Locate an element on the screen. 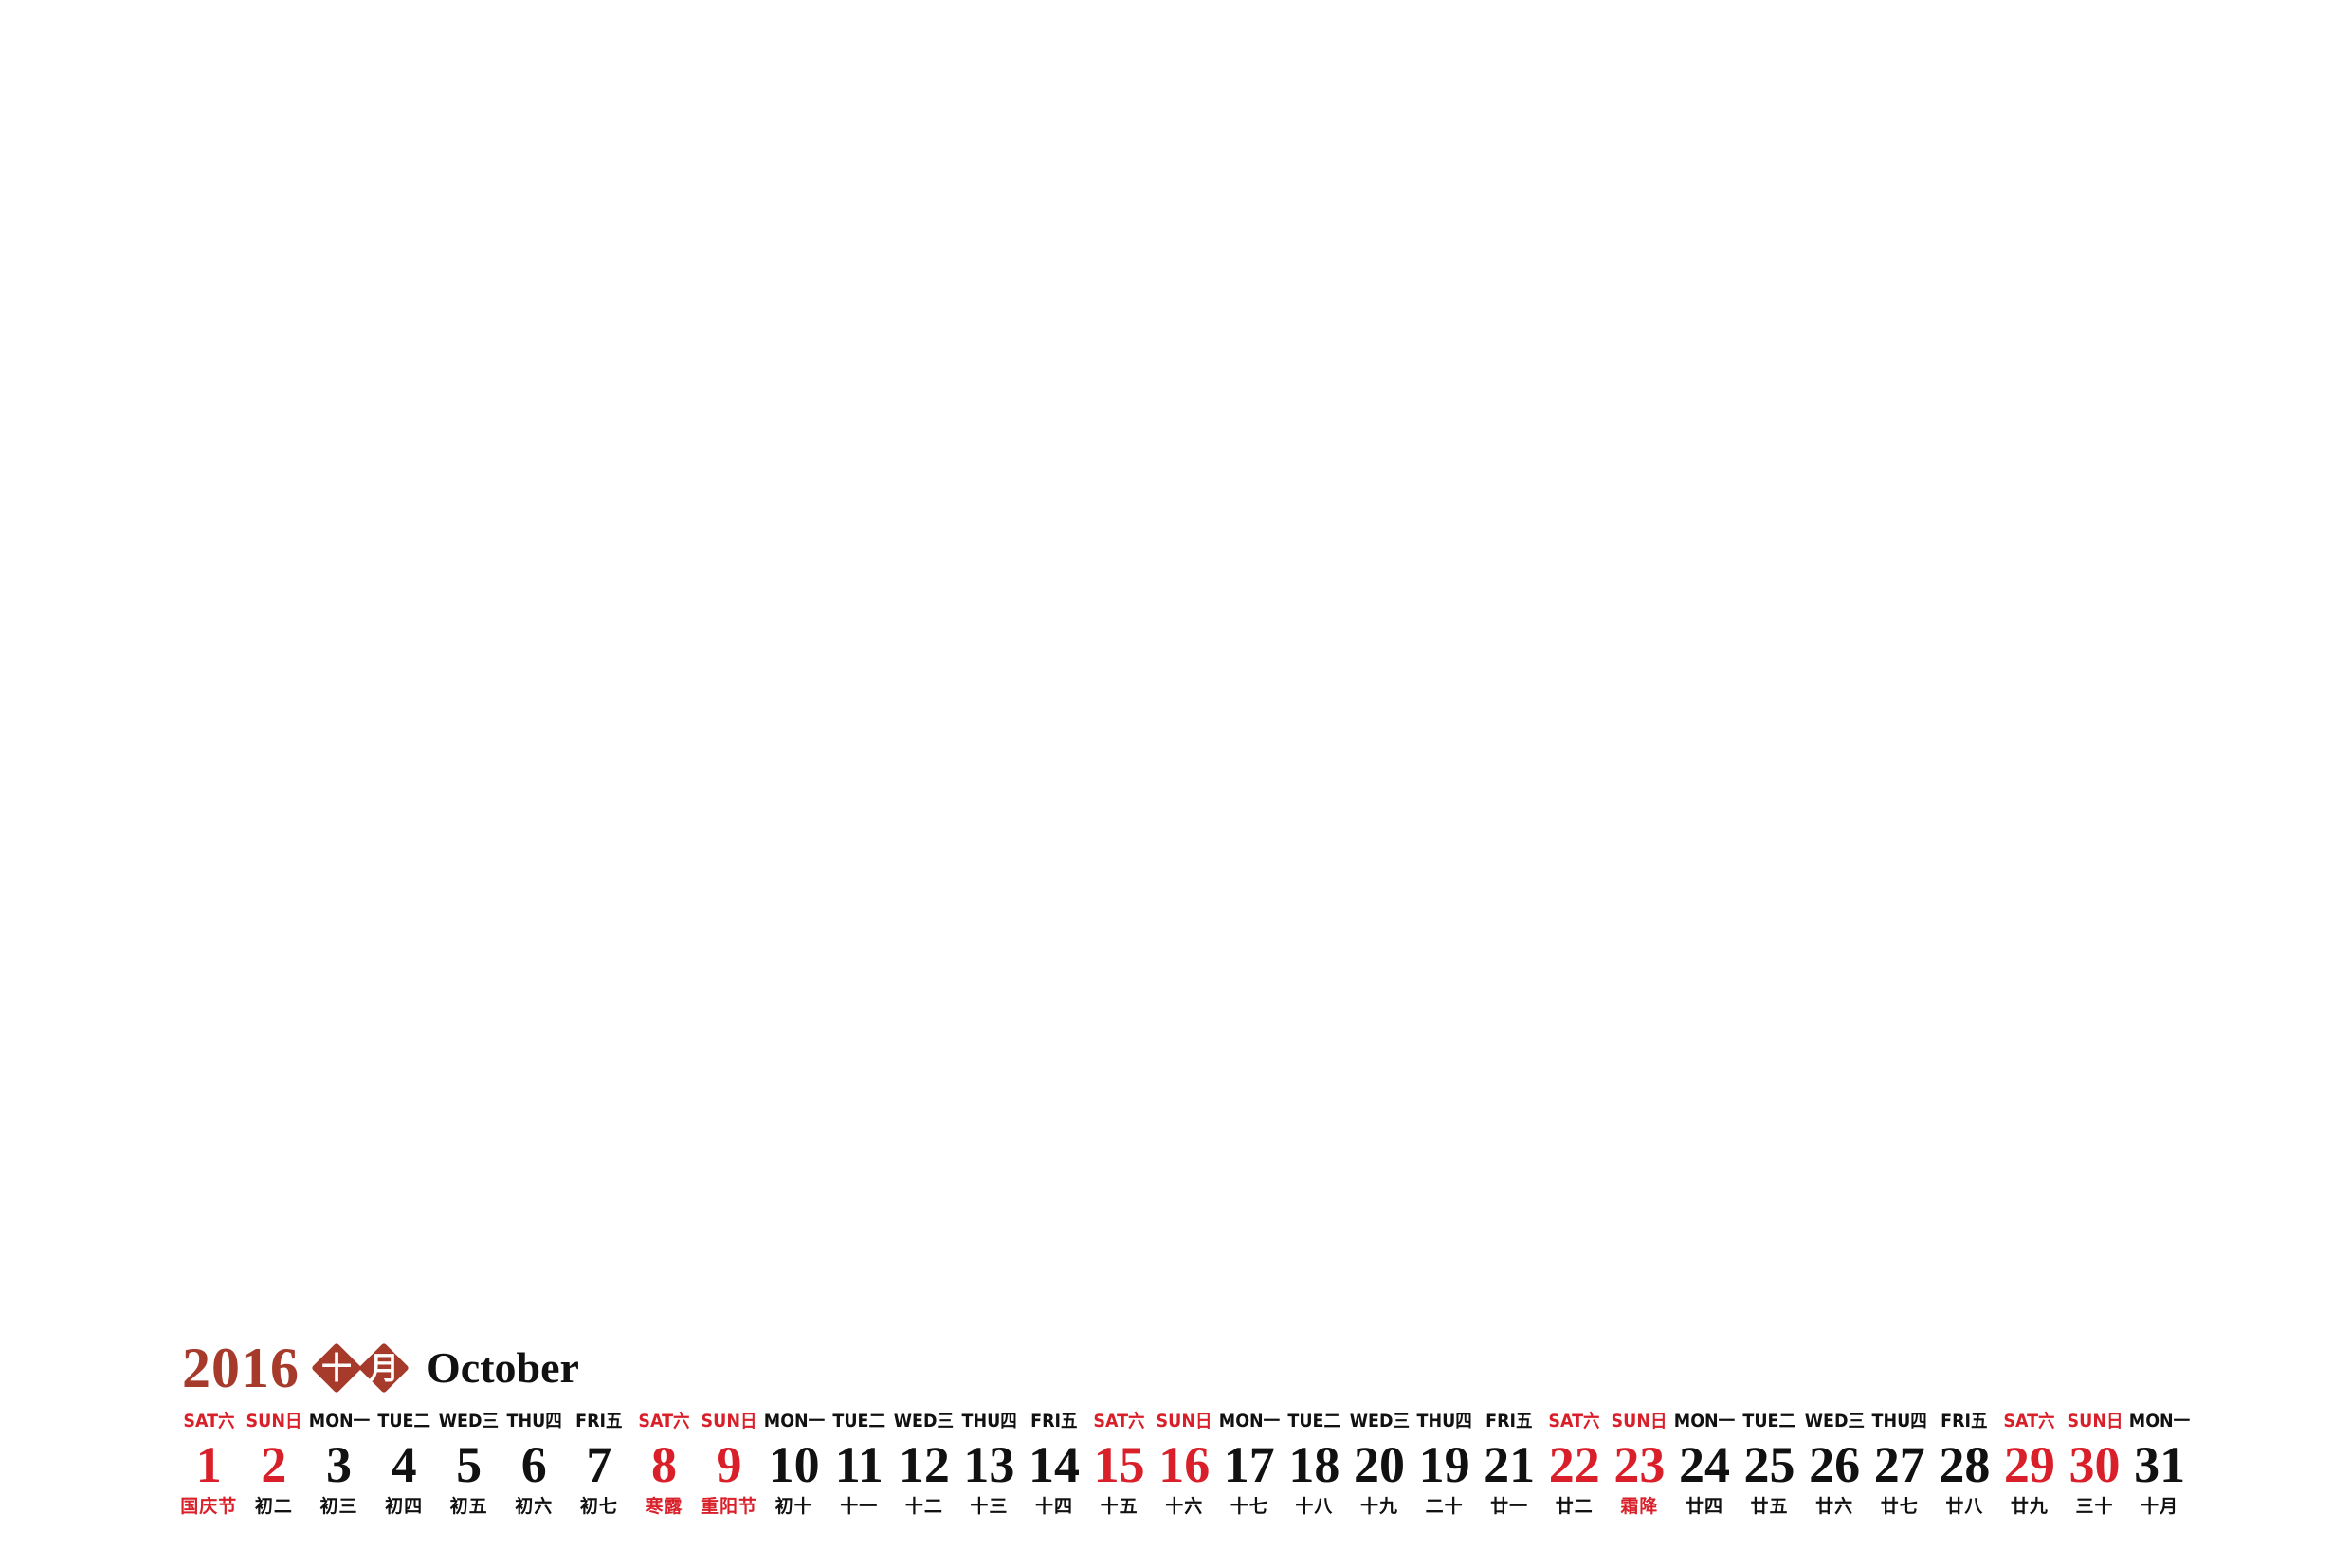  day-number: 23 is located at coordinates (1640, 1464).